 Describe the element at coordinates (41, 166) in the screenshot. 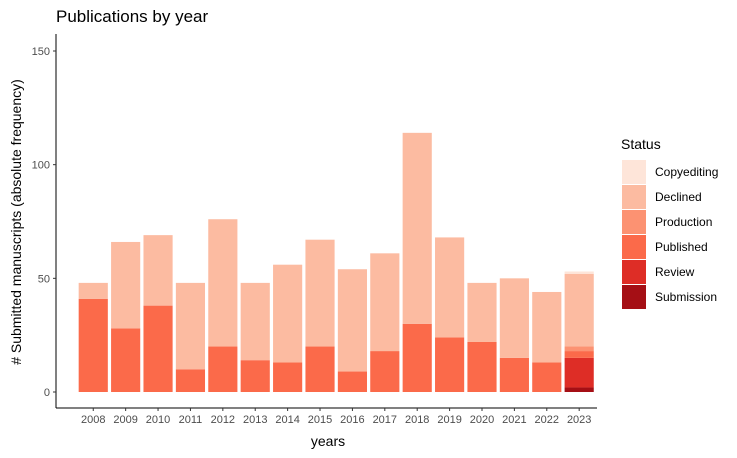

I see `y-tick-label-100: 100` at that location.